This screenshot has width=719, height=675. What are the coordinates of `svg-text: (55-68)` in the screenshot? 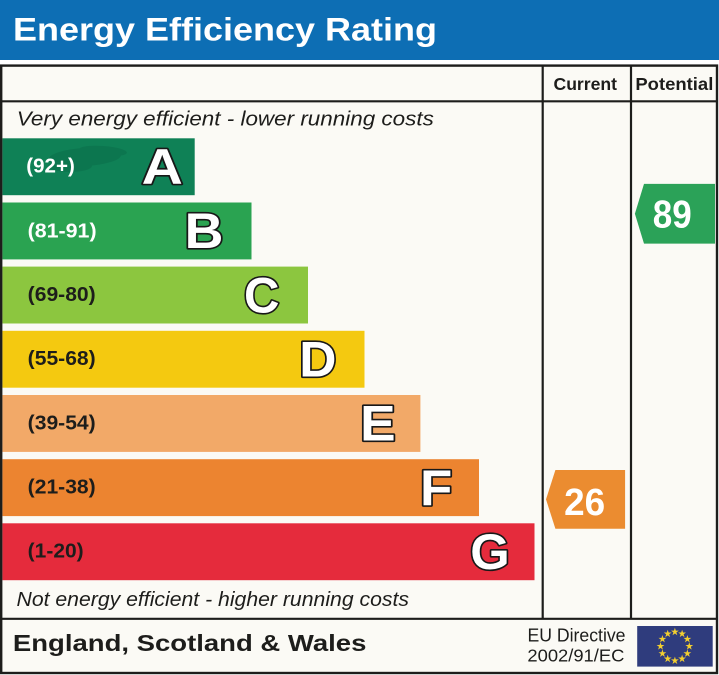 It's located at (62, 359).